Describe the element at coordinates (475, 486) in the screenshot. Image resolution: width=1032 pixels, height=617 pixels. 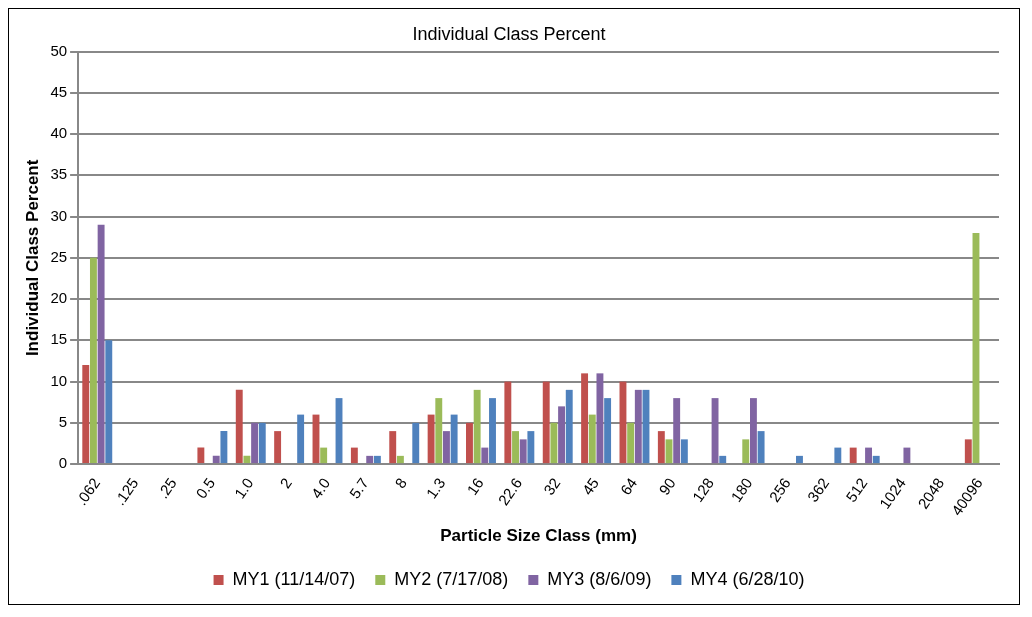
I see `x-tick-label: 16` at that location.